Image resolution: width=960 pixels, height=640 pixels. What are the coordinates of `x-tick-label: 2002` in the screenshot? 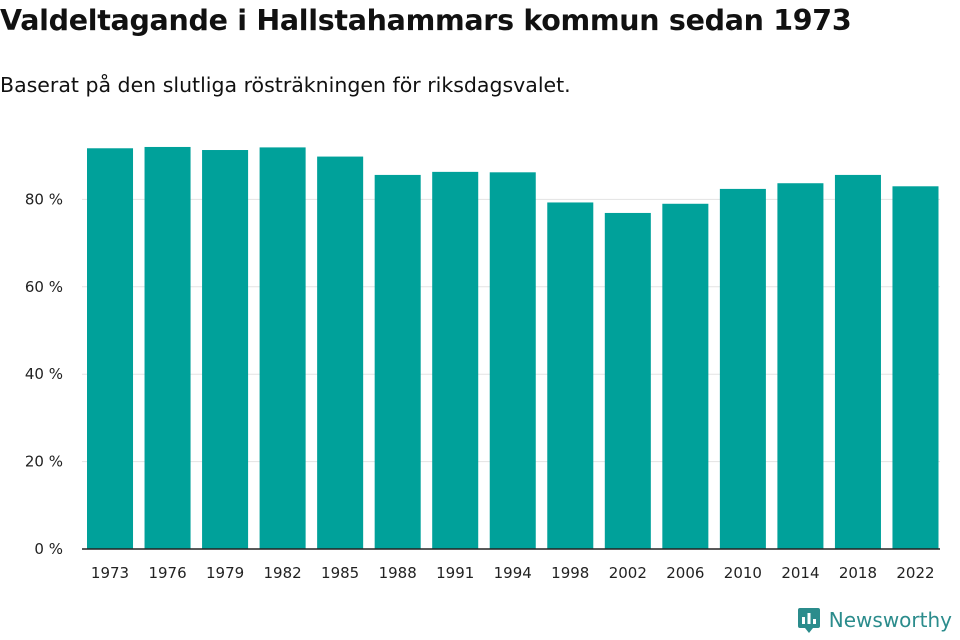 It's located at (628, 573).